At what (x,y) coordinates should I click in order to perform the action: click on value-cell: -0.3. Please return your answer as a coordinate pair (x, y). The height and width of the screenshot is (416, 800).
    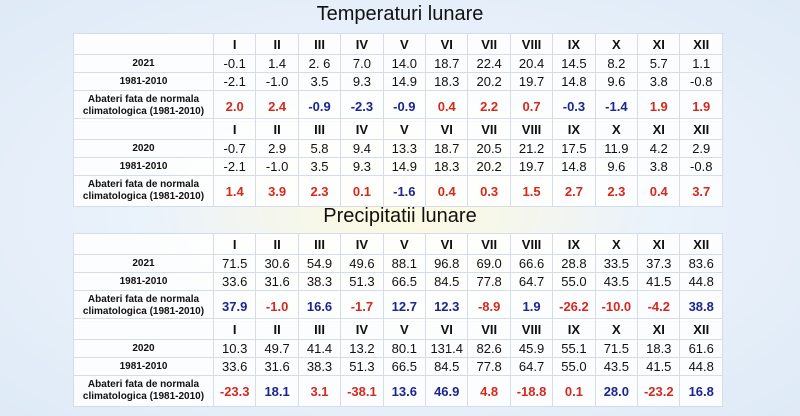
    Looking at the image, I should click on (574, 106).